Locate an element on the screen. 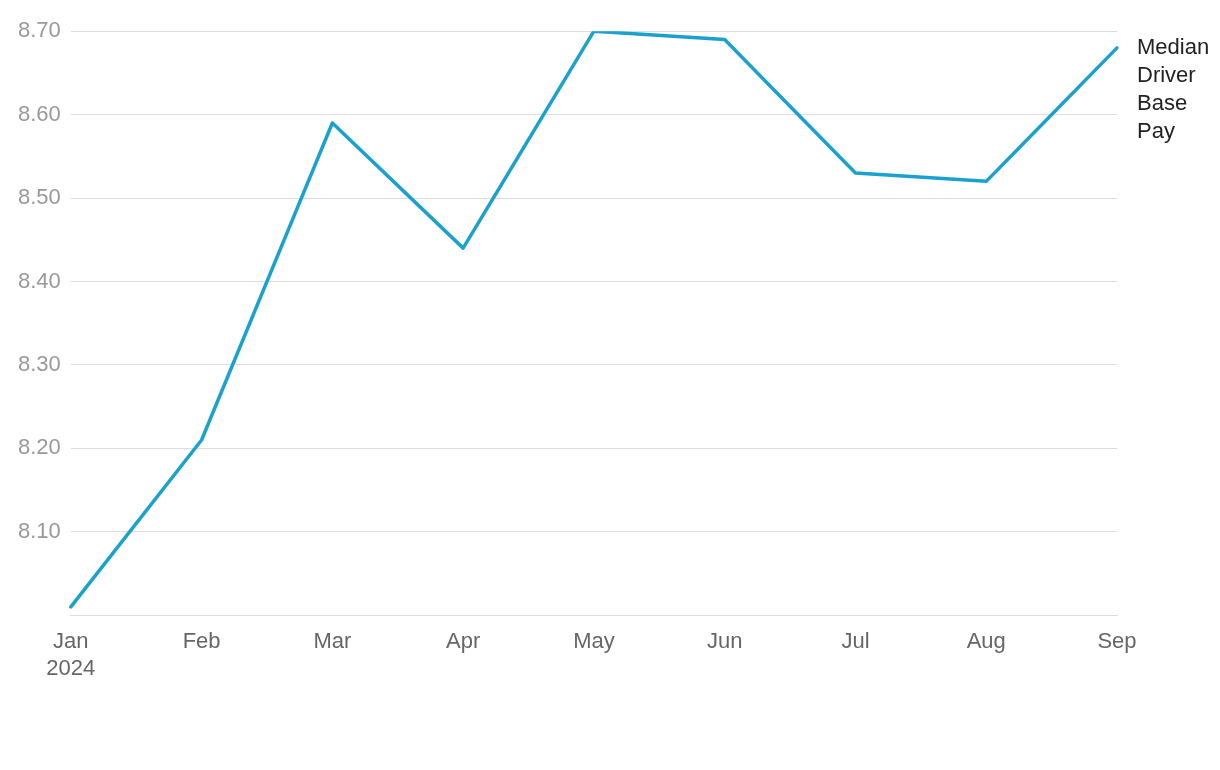 The width and height of the screenshot is (1220, 770). x-tick-label: Jan 2024 is located at coordinates (71, 654).